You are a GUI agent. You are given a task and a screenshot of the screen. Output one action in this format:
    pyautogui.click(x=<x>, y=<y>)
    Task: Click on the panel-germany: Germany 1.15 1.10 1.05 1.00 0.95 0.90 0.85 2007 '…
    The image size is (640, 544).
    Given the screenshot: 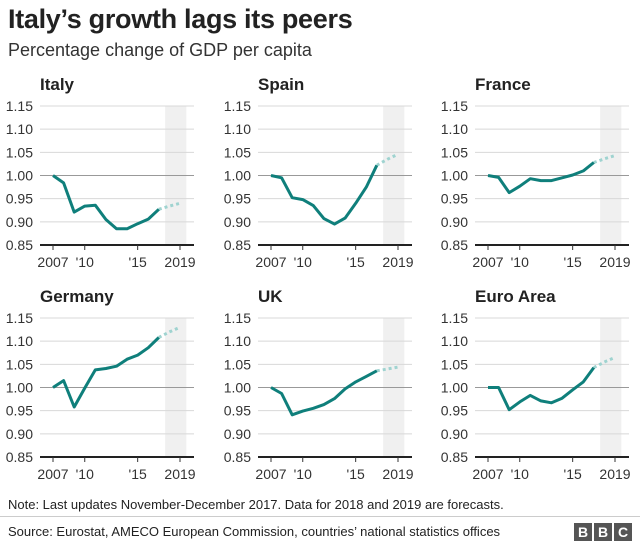 What is the action you would take?
    pyautogui.click(x=105, y=382)
    